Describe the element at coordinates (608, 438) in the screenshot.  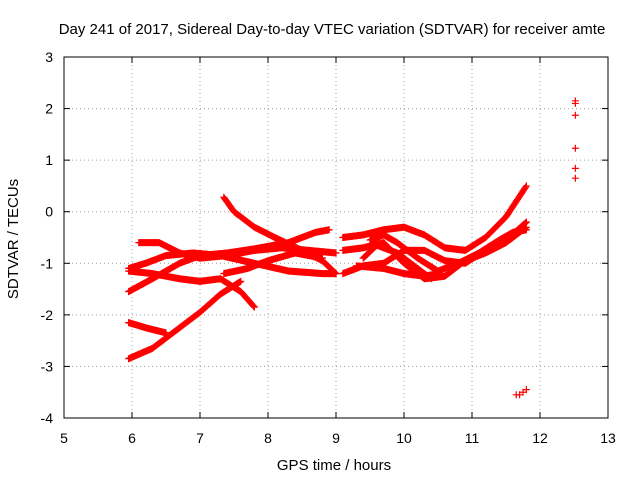
I see `x-tick-label: 13` at that location.